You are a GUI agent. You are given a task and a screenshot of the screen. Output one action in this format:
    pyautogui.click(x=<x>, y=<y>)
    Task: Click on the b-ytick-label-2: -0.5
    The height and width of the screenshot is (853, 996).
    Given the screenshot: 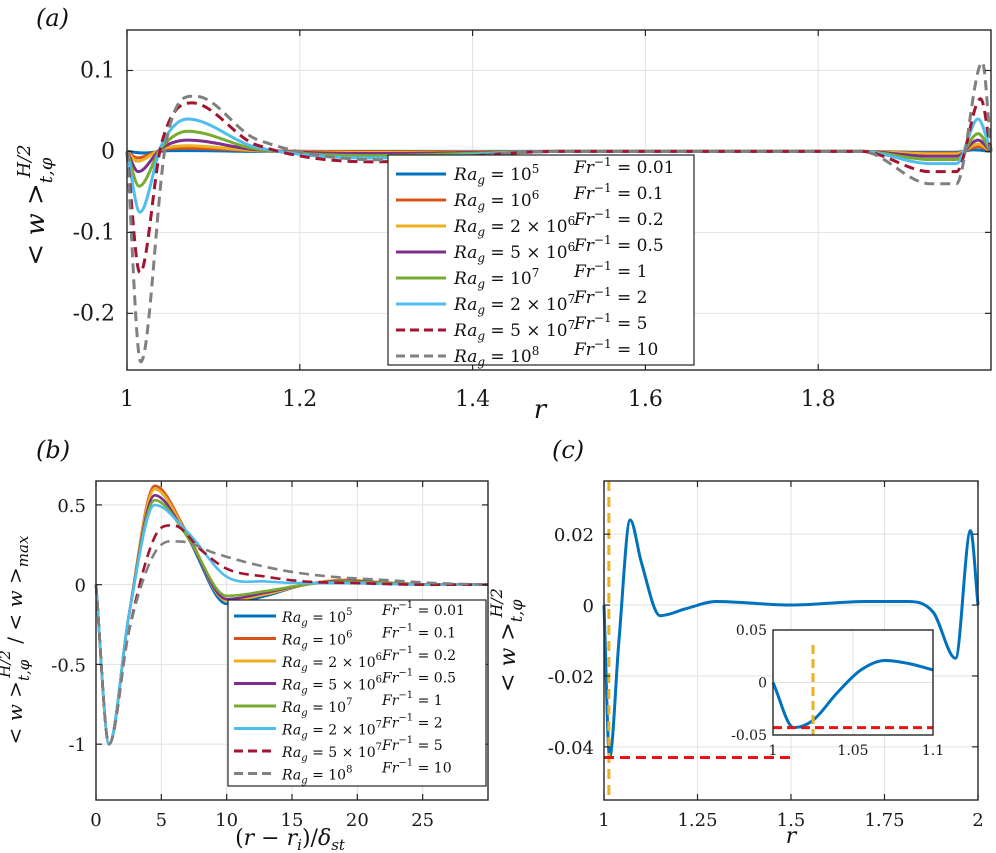 What is the action you would take?
    pyautogui.click(x=68, y=665)
    